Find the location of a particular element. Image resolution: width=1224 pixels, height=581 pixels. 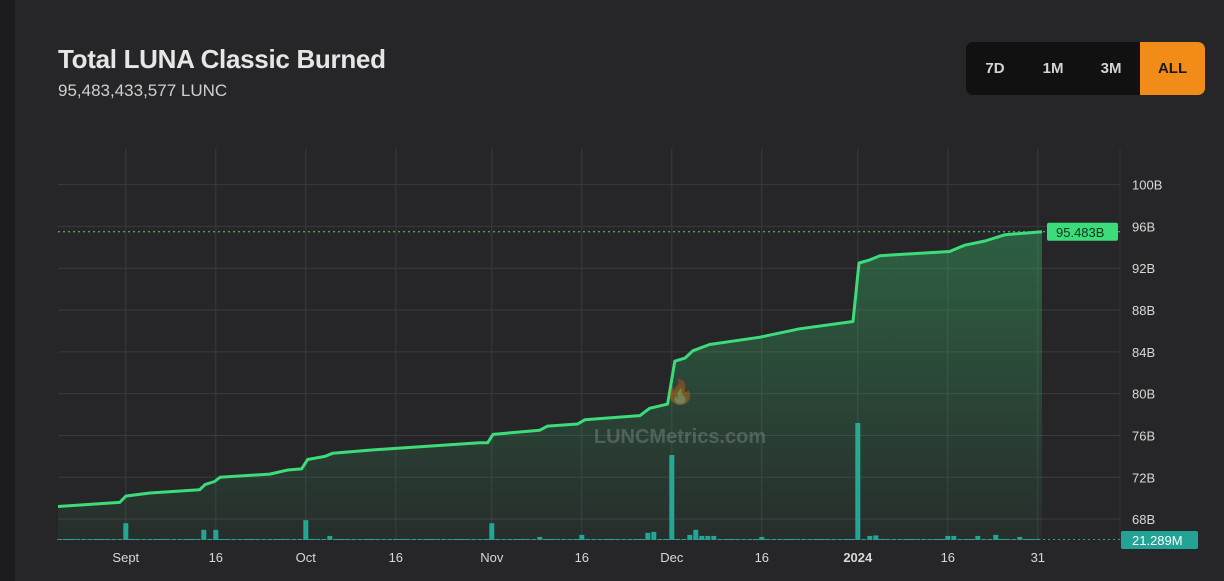

range-3m-button: 3M is located at coordinates (1111, 68).